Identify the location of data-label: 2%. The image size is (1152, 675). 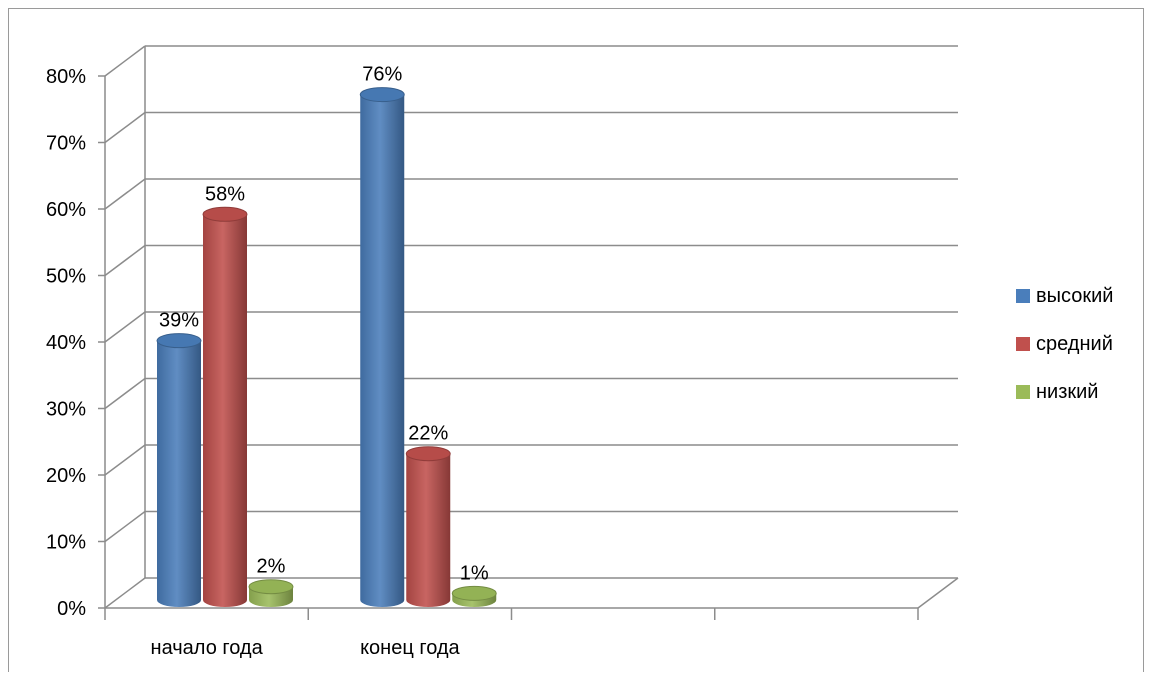
(271, 567).